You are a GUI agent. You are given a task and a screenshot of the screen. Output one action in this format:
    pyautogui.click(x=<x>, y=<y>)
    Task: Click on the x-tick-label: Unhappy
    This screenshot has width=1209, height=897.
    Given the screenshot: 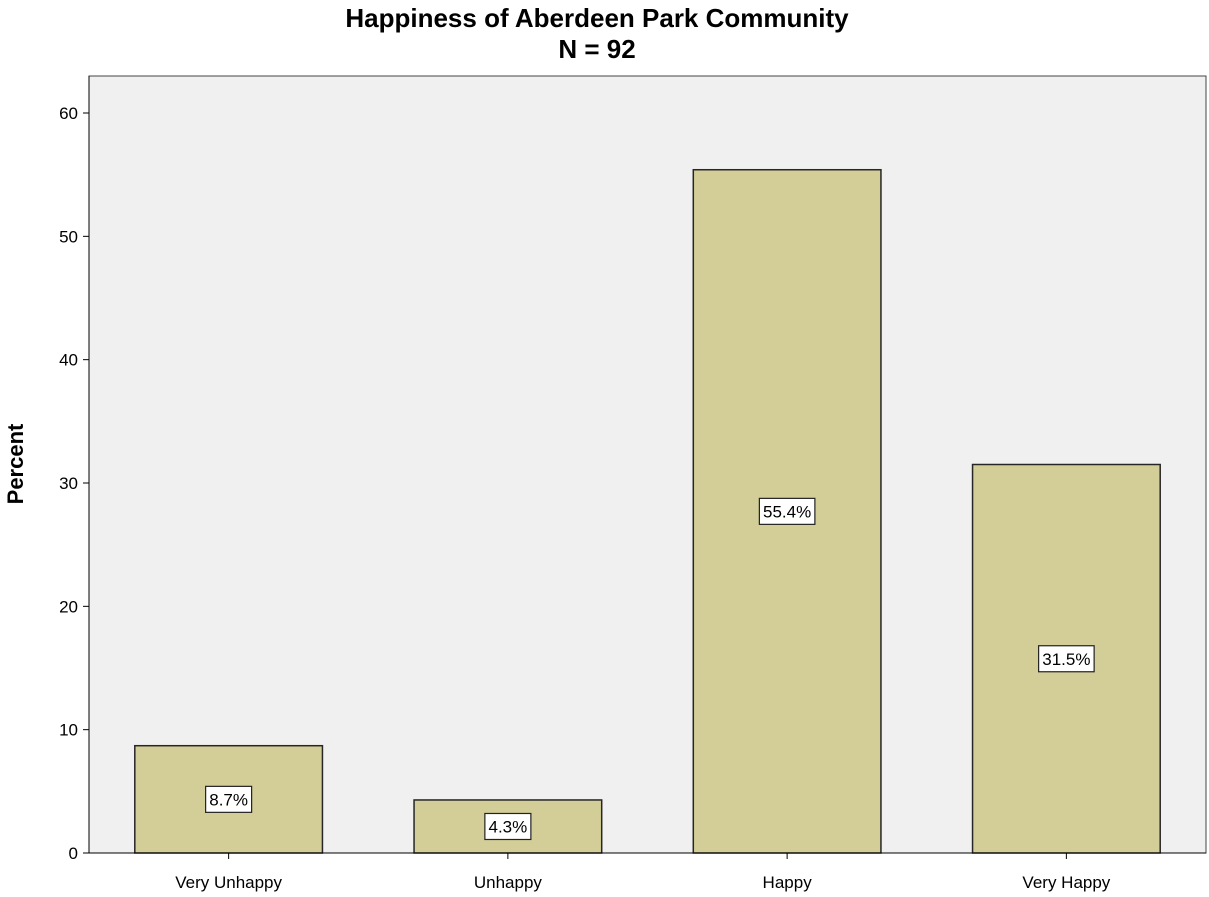 What is the action you would take?
    pyautogui.click(x=508, y=882)
    